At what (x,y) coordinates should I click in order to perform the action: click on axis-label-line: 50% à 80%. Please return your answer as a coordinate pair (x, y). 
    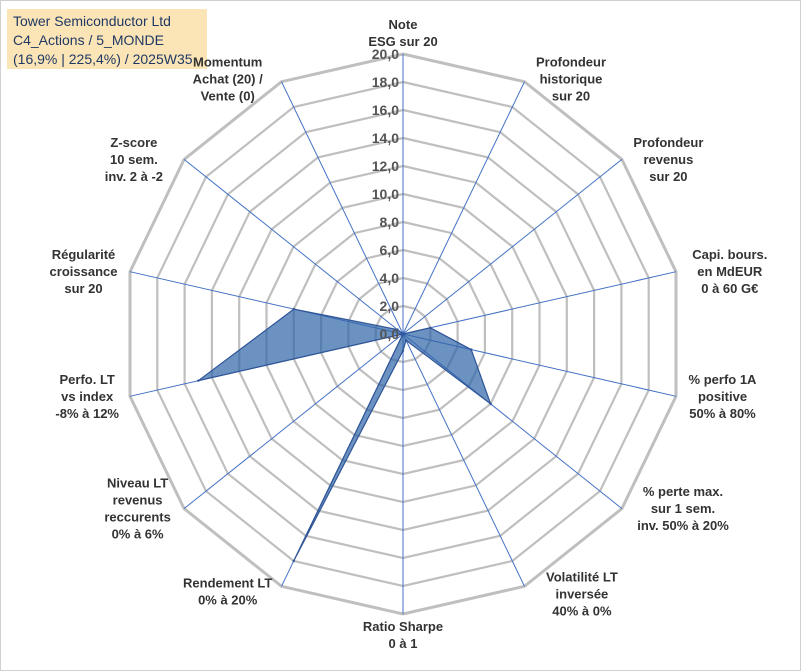
    Looking at the image, I should click on (722, 413).